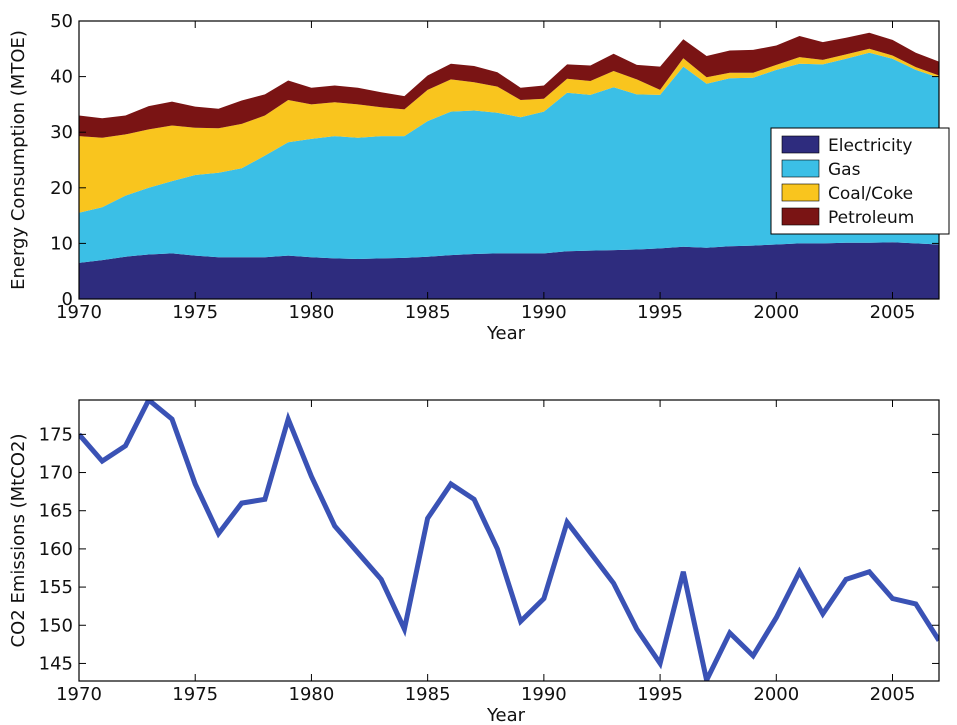 This screenshot has height=725, width=957. What do you see at coordinates (870, 146) in the screenshot?
I see `legend-label: Electricity` at bounding box center [870, 146].